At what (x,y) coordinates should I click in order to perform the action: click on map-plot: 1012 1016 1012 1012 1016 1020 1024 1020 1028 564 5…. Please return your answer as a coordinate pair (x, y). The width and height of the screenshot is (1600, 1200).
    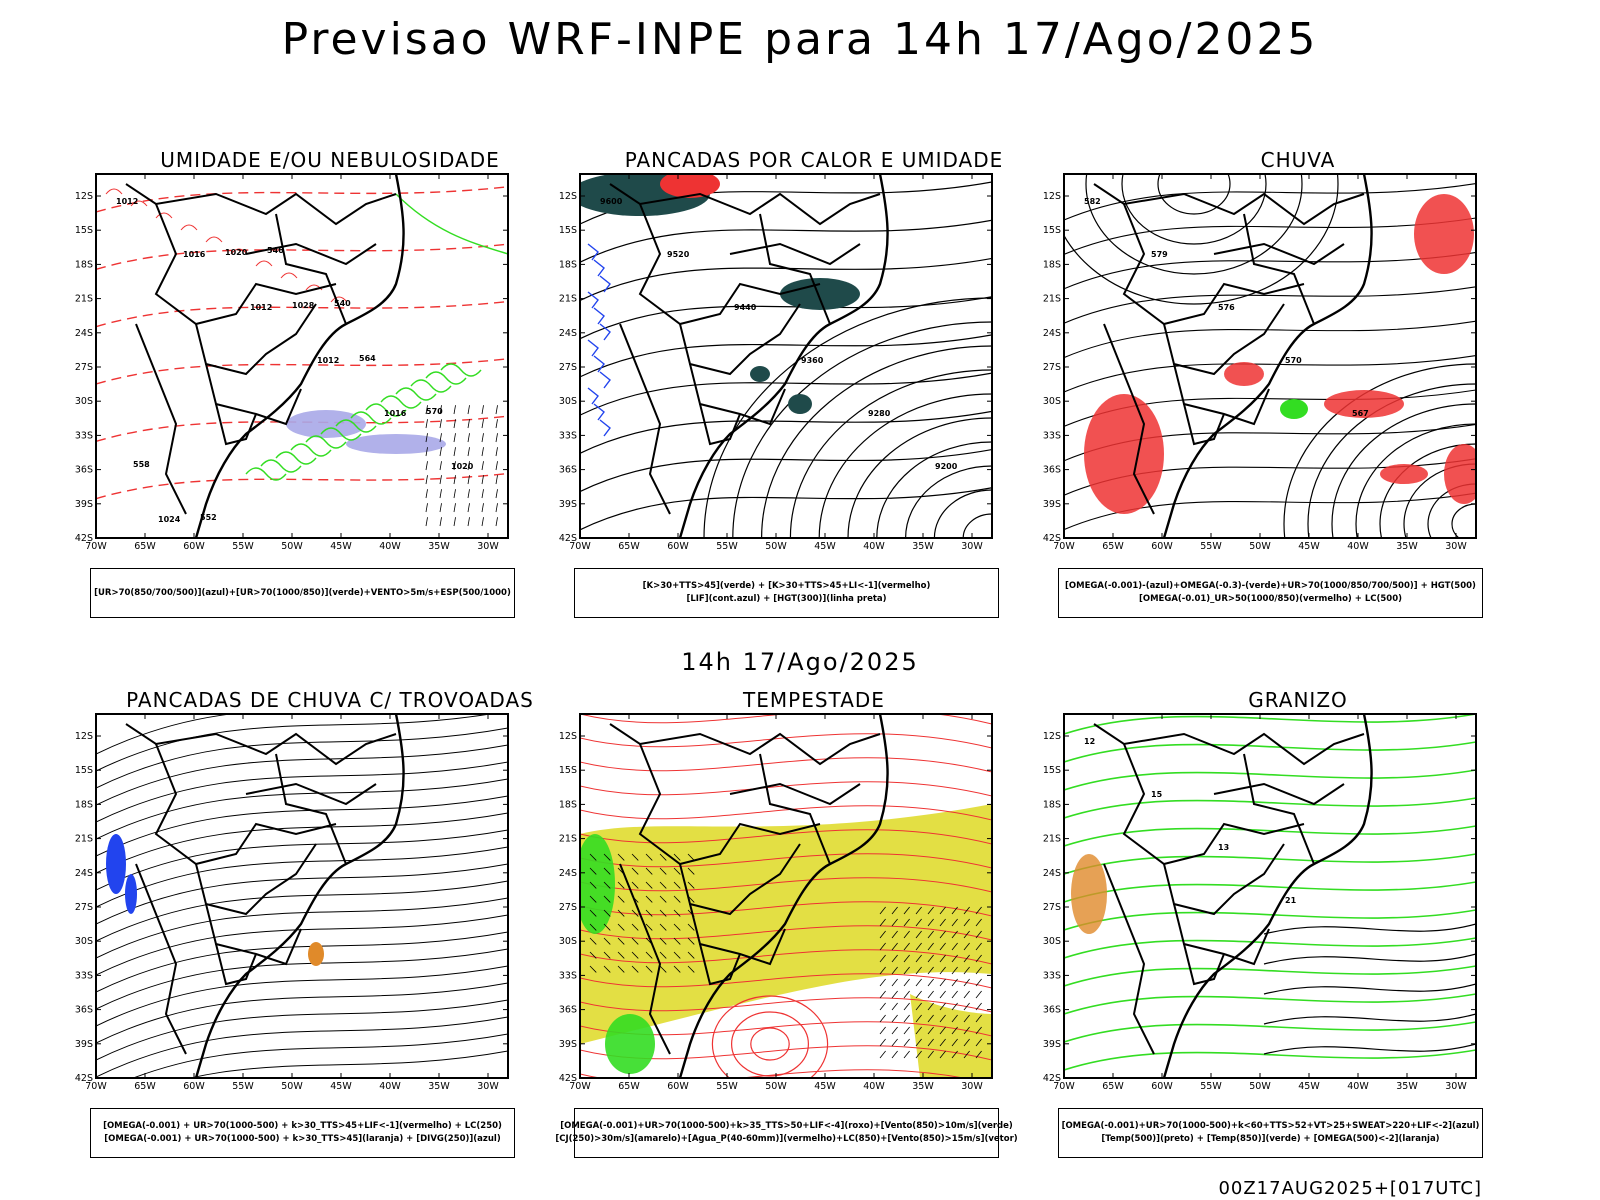
    Looking at the image, I should click on (292, 362).